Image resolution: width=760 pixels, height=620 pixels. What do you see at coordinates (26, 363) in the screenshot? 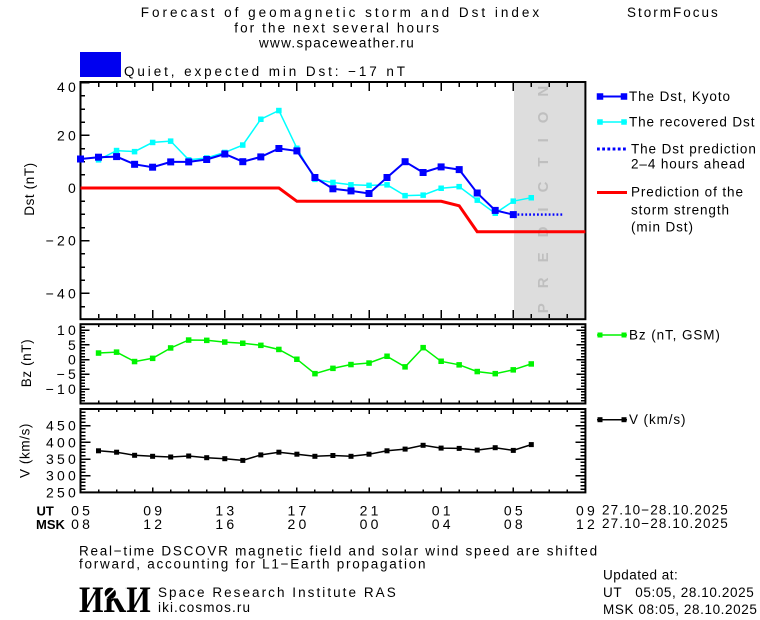
I see `svg-text: Bz (nT)` at bounding box center [26, 363].